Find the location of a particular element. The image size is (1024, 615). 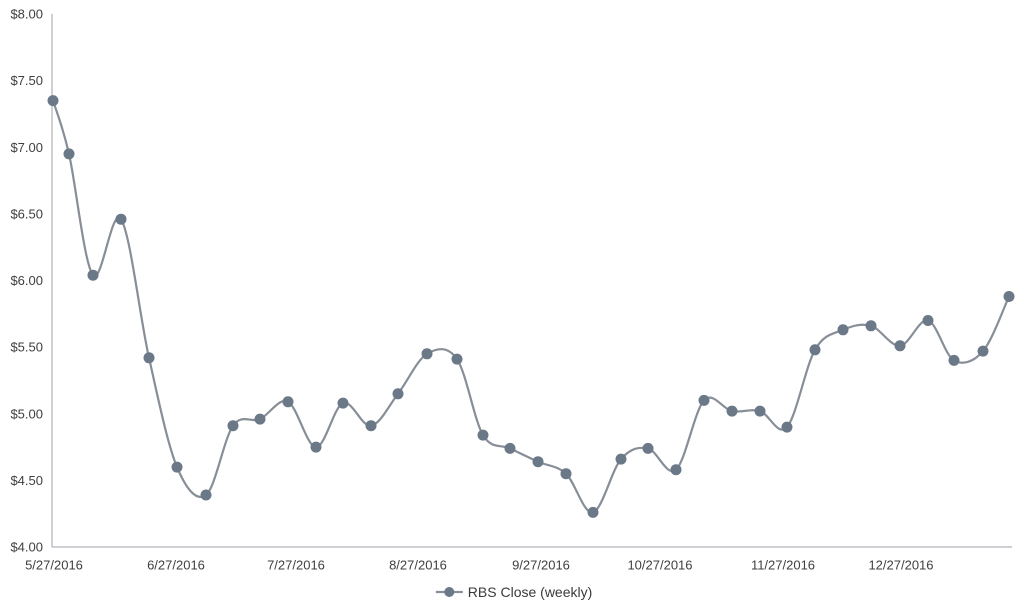

x-tick-label: 8/27/2016 is located at coordinates (418, 565).